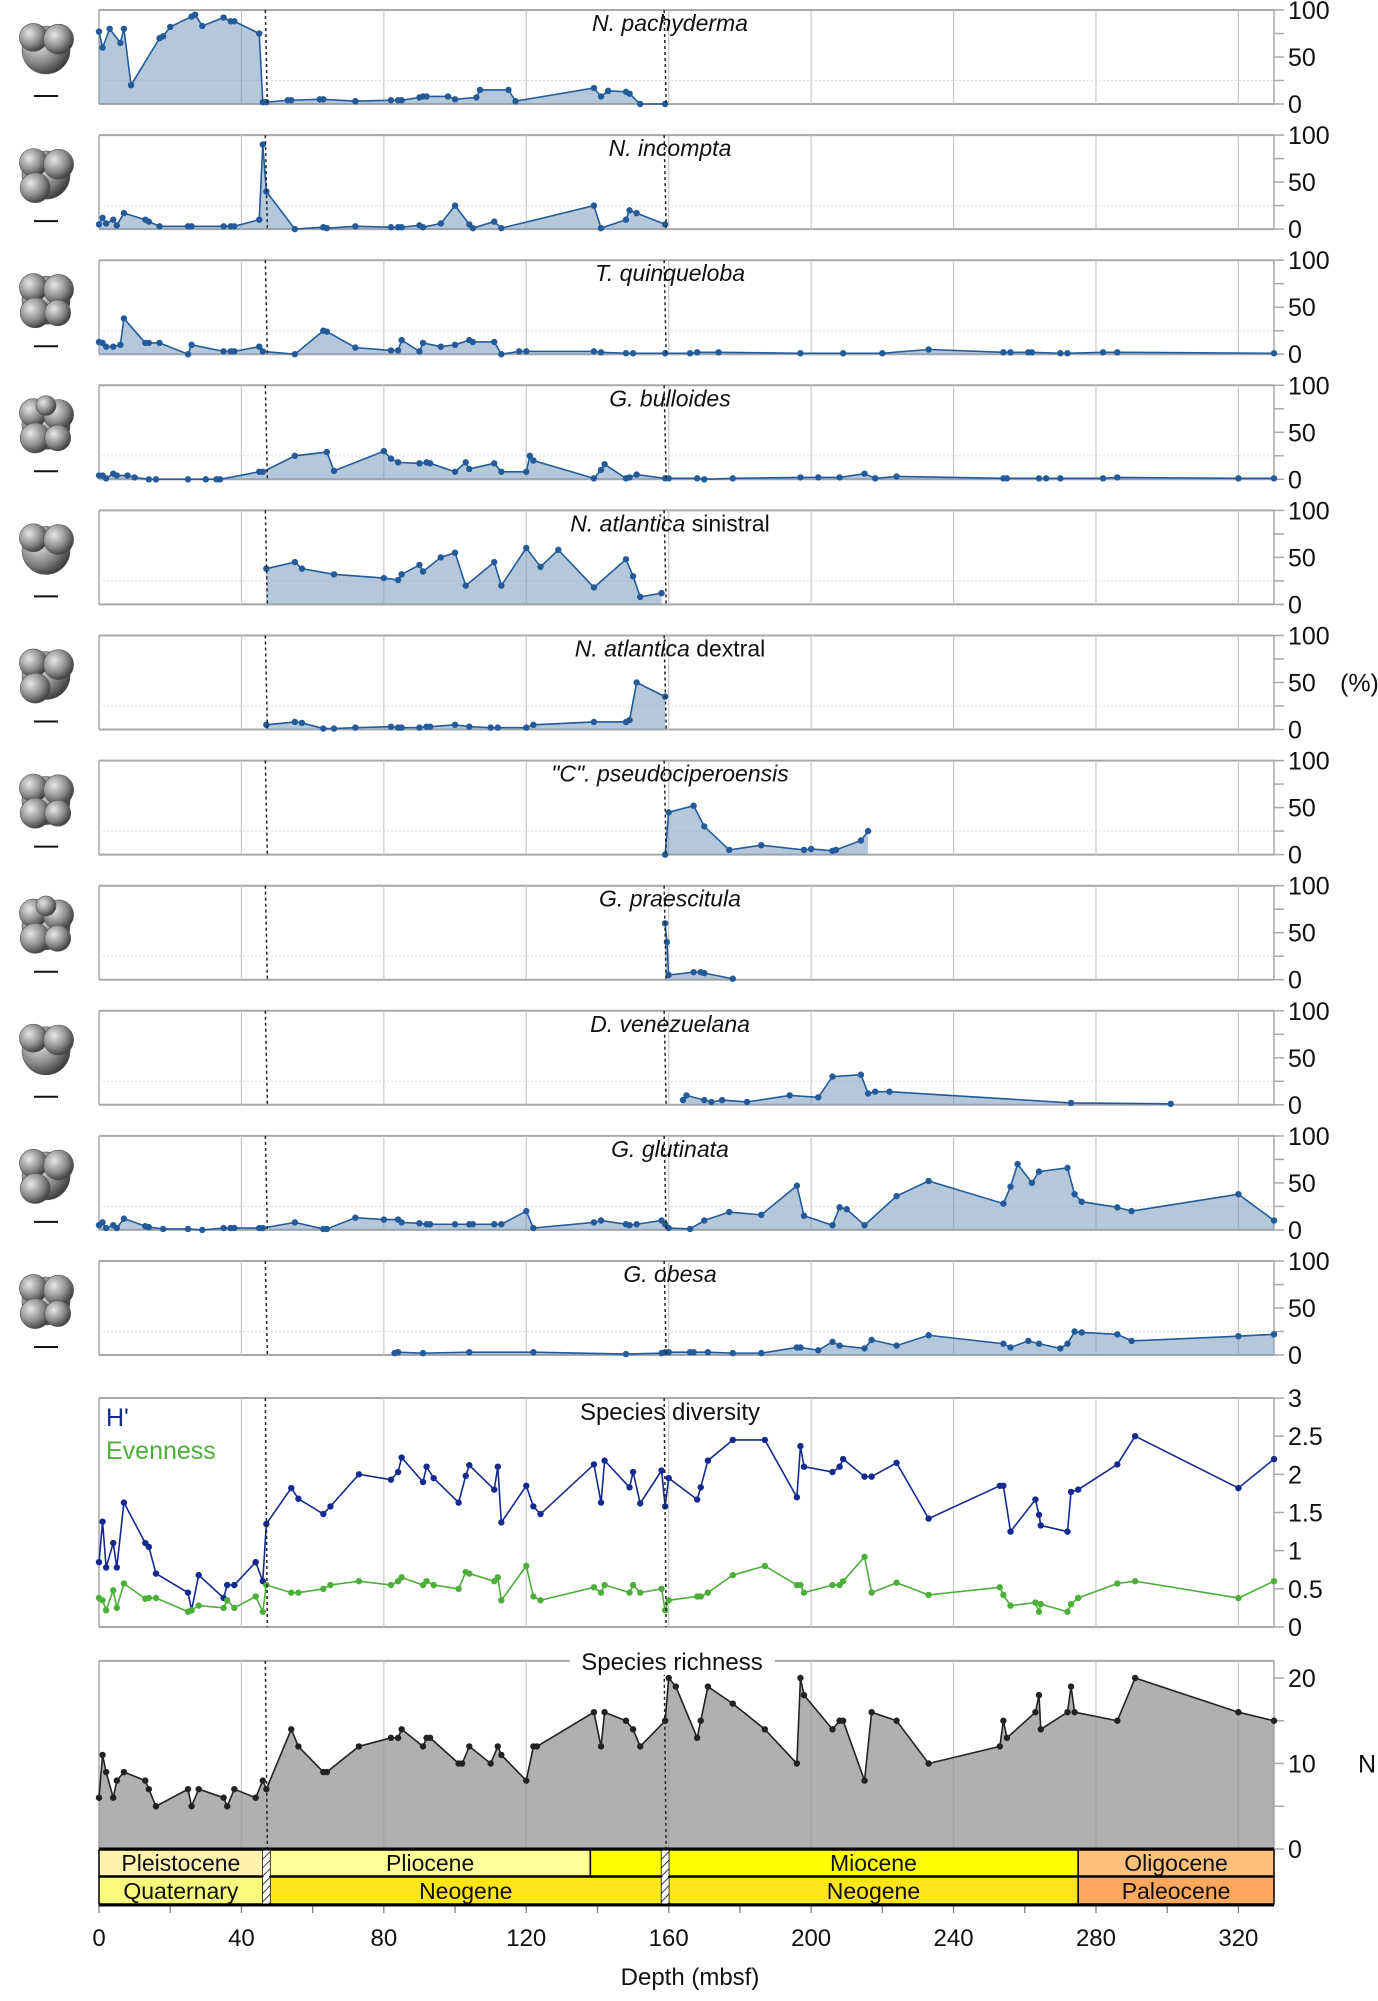 Image resolution: width=1378 pixels, height=2001 pixels. I want to click on y-tick-label: 3, so click(1295, 1399).